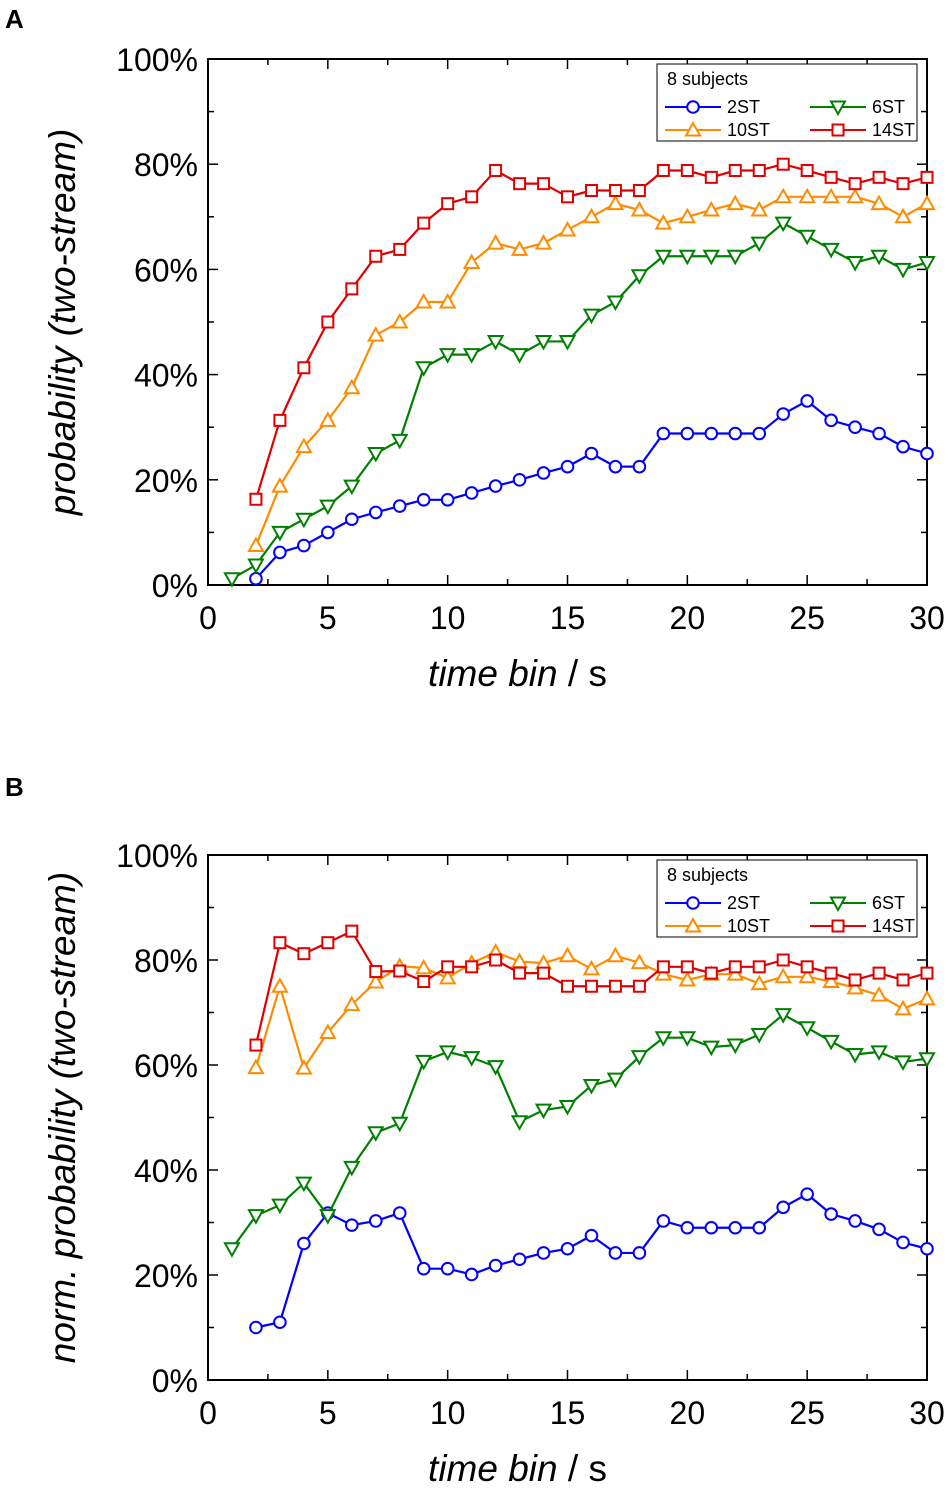 The height and width of the screenshot is (1488, 950). Describe the element at coordinates (62, 323) in the screenshot. I see `y-axis-label: probability (two-stream)` at that location.